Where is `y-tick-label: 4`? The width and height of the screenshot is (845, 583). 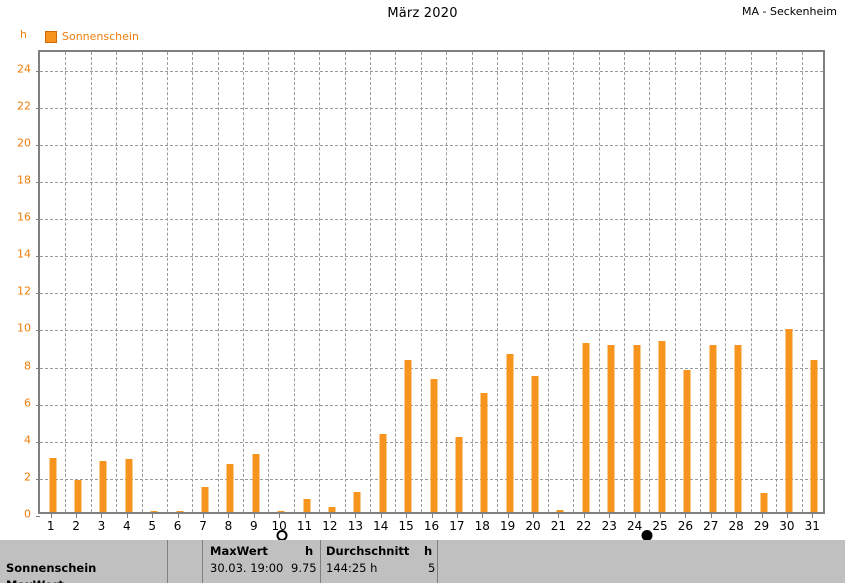 y-tick-label: 4 is located at coordinates (27, 440).